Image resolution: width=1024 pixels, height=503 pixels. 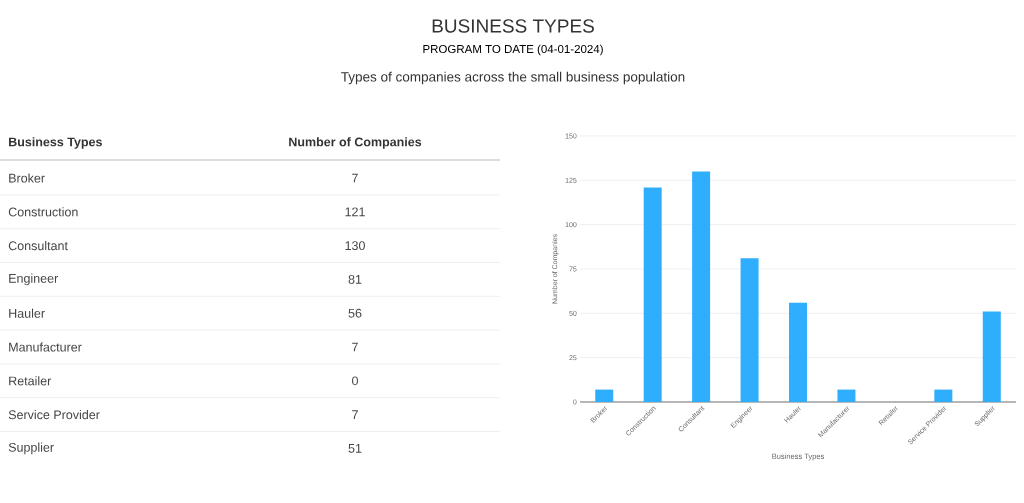 What do you see at coordinates (513, 78) in the screenshot?
I see `text: Types of companies across the small business population` at bounding box center [513, 78].